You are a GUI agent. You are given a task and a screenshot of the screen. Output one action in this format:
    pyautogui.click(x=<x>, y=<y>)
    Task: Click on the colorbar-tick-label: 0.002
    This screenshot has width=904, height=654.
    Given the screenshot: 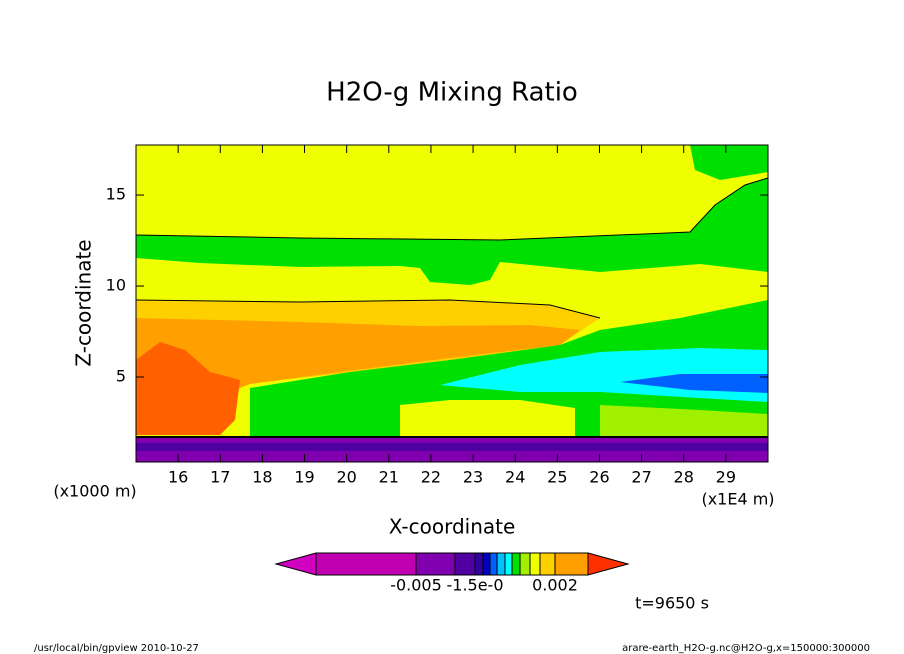 What is the action you would take?
    pyautogui.click(x=555, y=585)
    